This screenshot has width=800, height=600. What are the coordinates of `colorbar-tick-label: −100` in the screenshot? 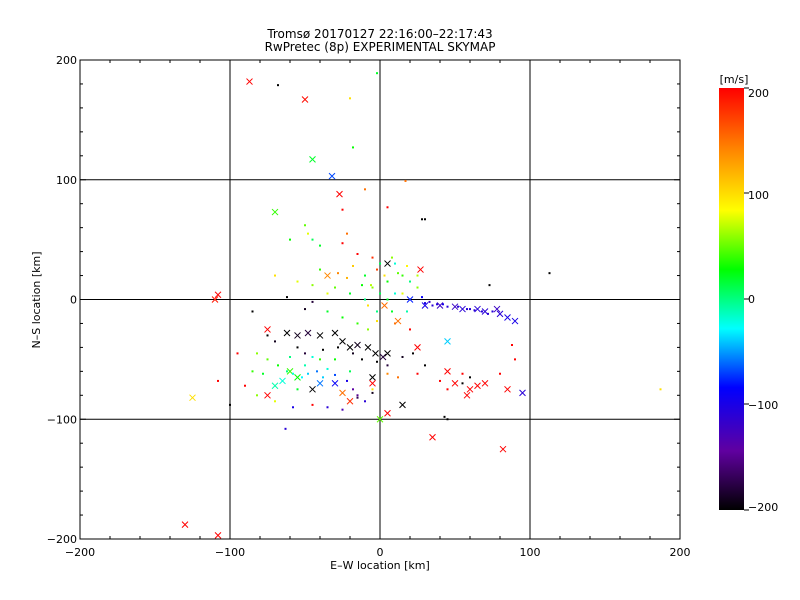 It's located at (763, 405).